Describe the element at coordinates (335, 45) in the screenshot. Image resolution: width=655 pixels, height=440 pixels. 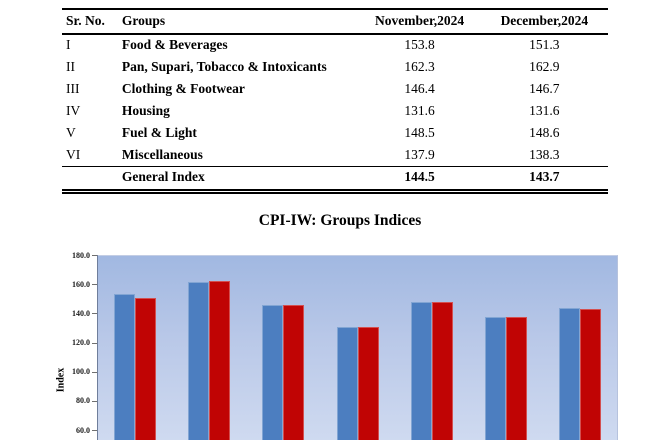
I see `table-row: I Food & Beverages 153.8 151.3` at that location.